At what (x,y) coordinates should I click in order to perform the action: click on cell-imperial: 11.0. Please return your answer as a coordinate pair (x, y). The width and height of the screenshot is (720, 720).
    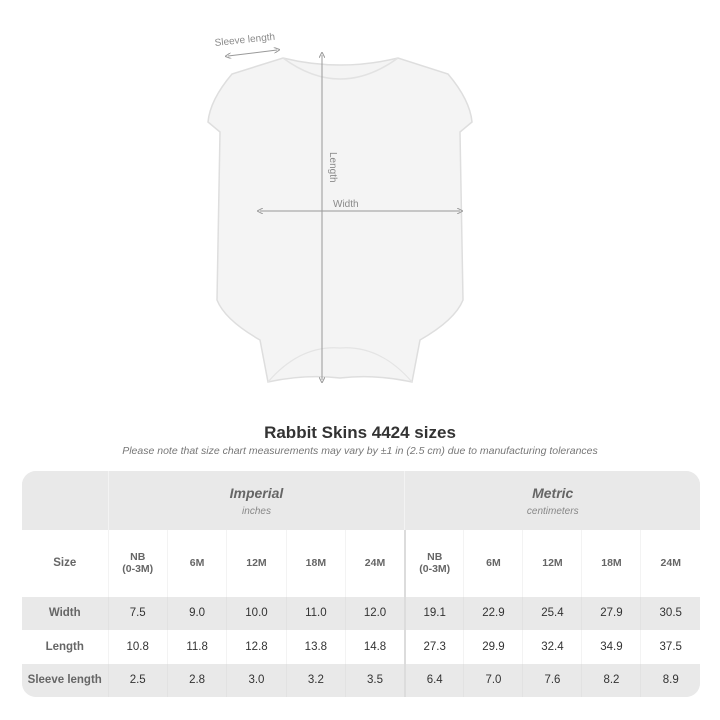
    Looking at the image, I should click on (315, 613).